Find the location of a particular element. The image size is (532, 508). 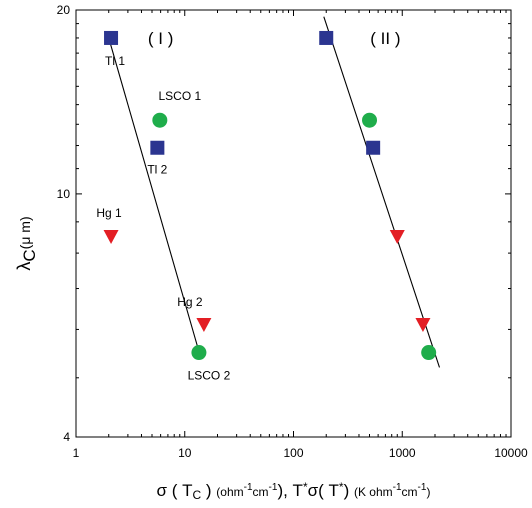

point-label: Tl 2 is located at coordinates (157, 170).